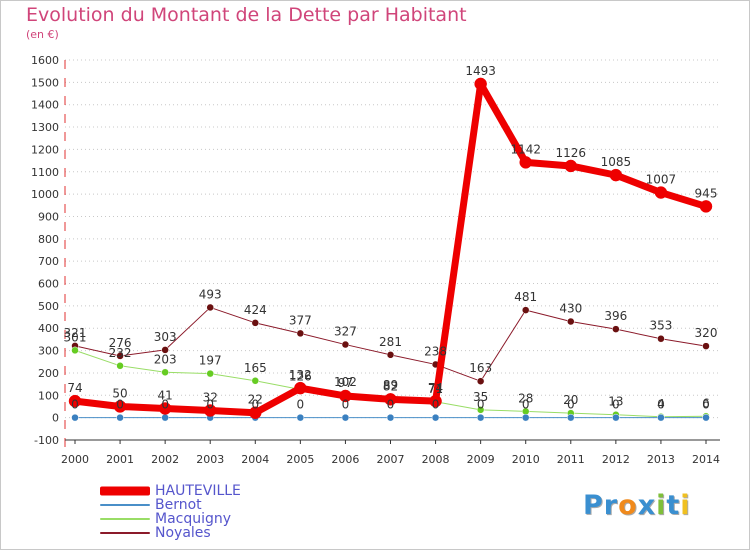 The height and width of the screenshot is (550, 750). What do you see at coordinates (391, 459) in the screenshot?
I see `x-tick-label: 2007` at bounding box center [391, 459].